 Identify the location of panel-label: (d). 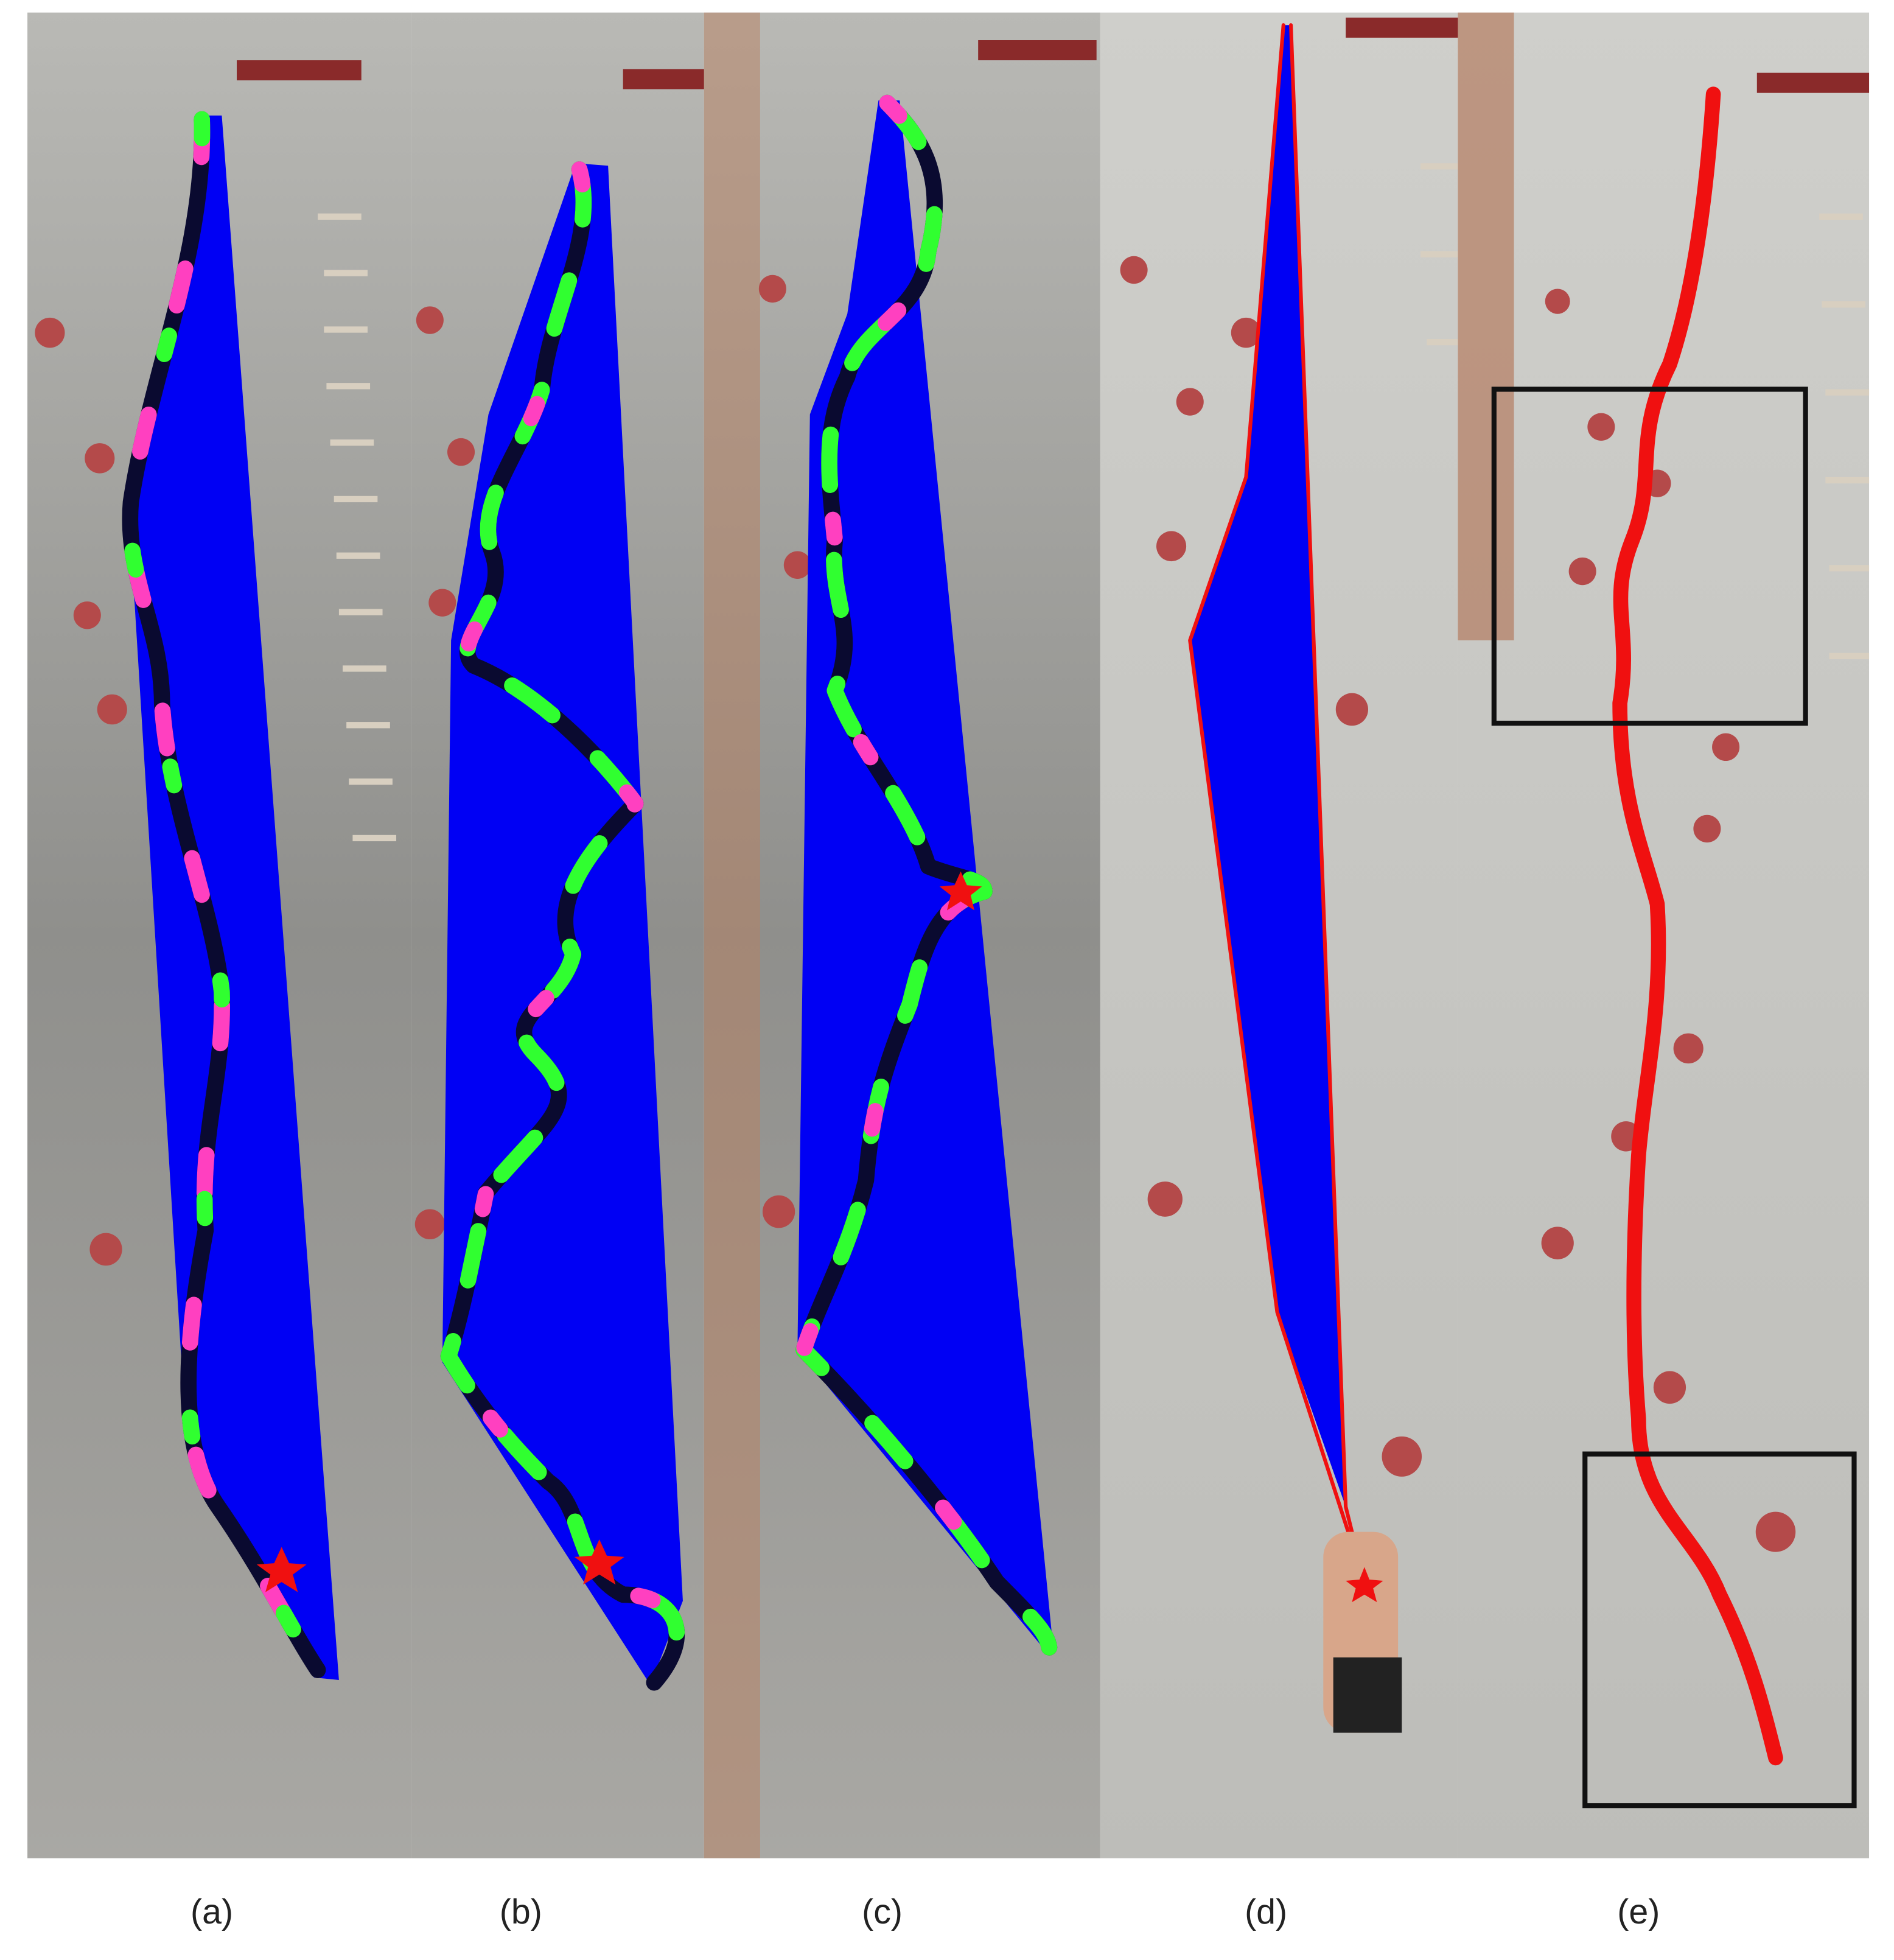
(1266, 1911).